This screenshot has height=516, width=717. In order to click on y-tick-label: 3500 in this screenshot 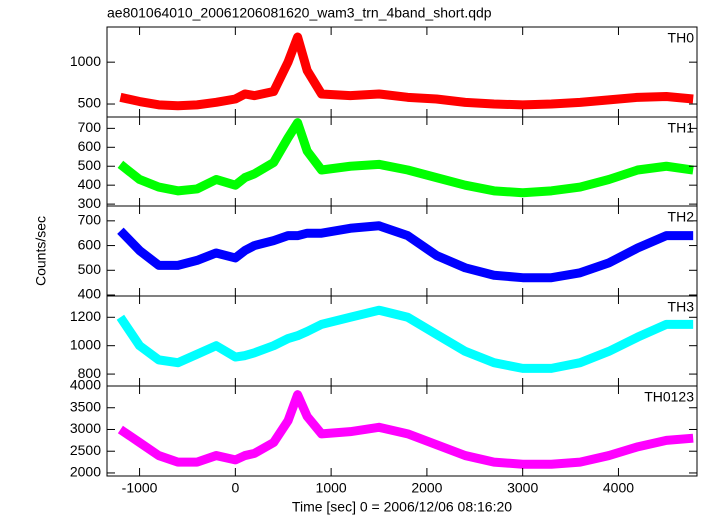, I will do `click(85, 406)`.